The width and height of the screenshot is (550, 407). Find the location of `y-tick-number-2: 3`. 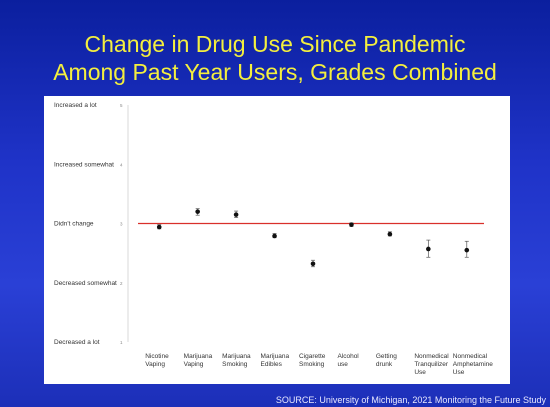

y-tick-number-2: 3 is located at coordinates (121, 224).